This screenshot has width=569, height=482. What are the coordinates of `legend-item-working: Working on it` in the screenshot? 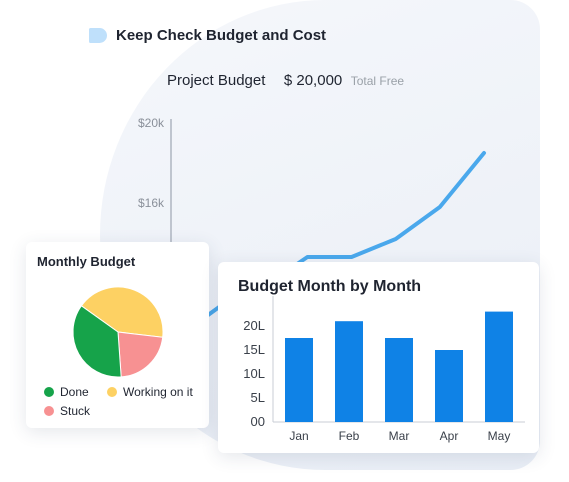 It's located at (150, 392).